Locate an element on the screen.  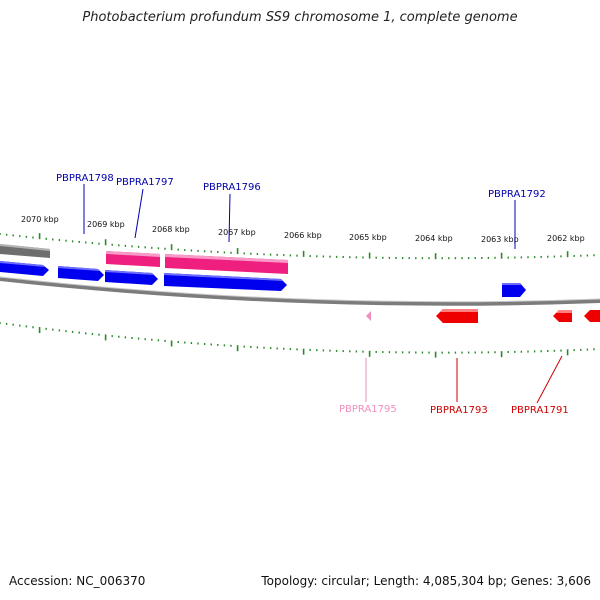
upper-scale-track is located at coordinates (297, 246).